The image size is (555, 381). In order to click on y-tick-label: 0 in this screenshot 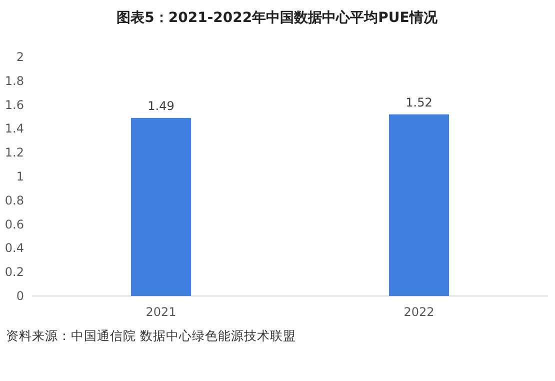, I will do `click(20, 296)`.